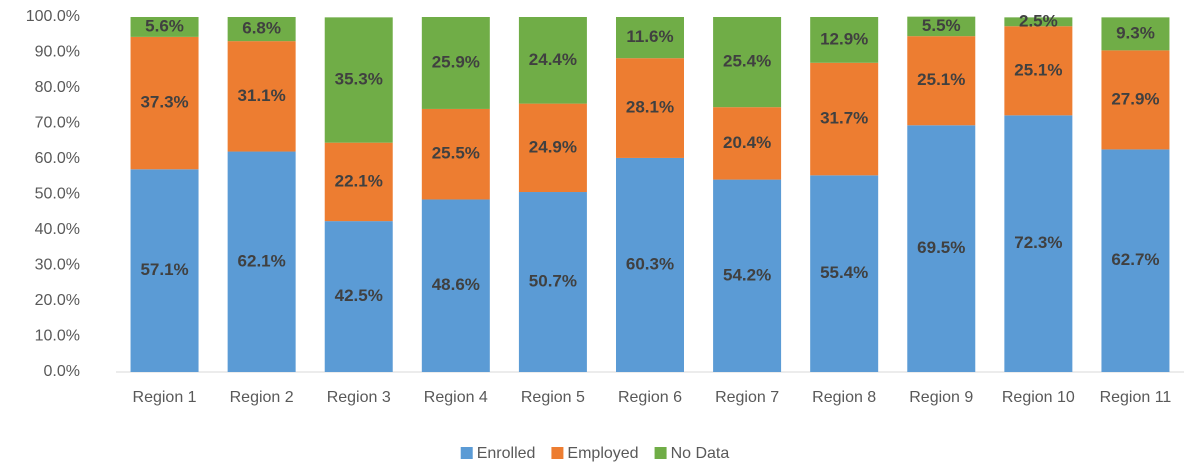 The width and height of the screenshot is (1190, 471). I want to click on value-label: 11.6%, so click(649, 36).